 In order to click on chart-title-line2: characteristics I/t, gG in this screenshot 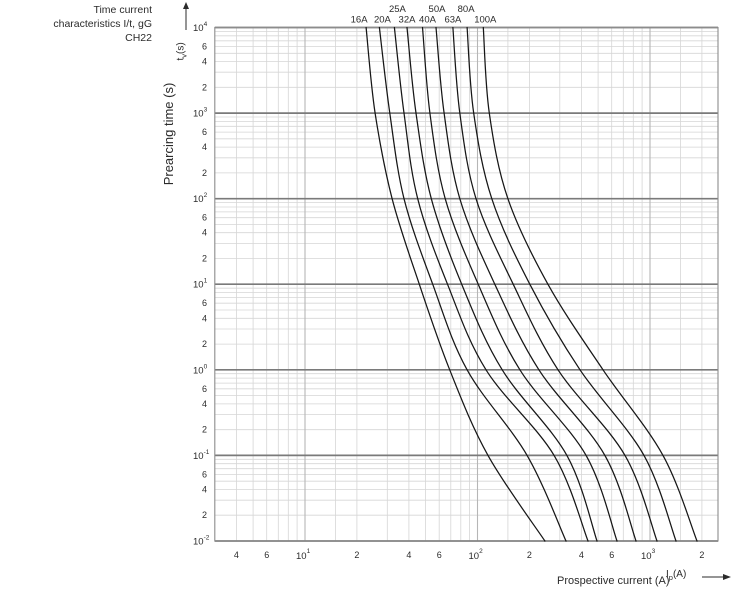, I will do `click(102, 24)`.